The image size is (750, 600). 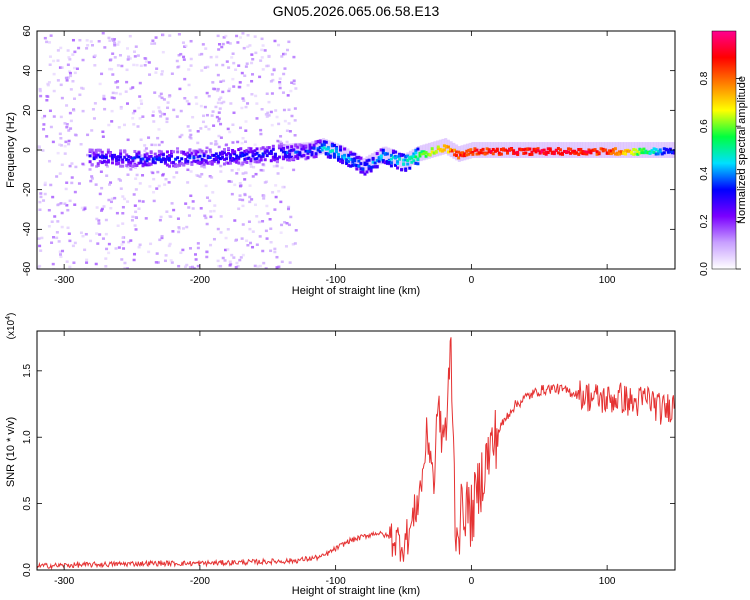 What do you see at coordinates (584, 150) in the screenshot?
I see `spectrogram-band-cell` at bounding box center [584, 150].